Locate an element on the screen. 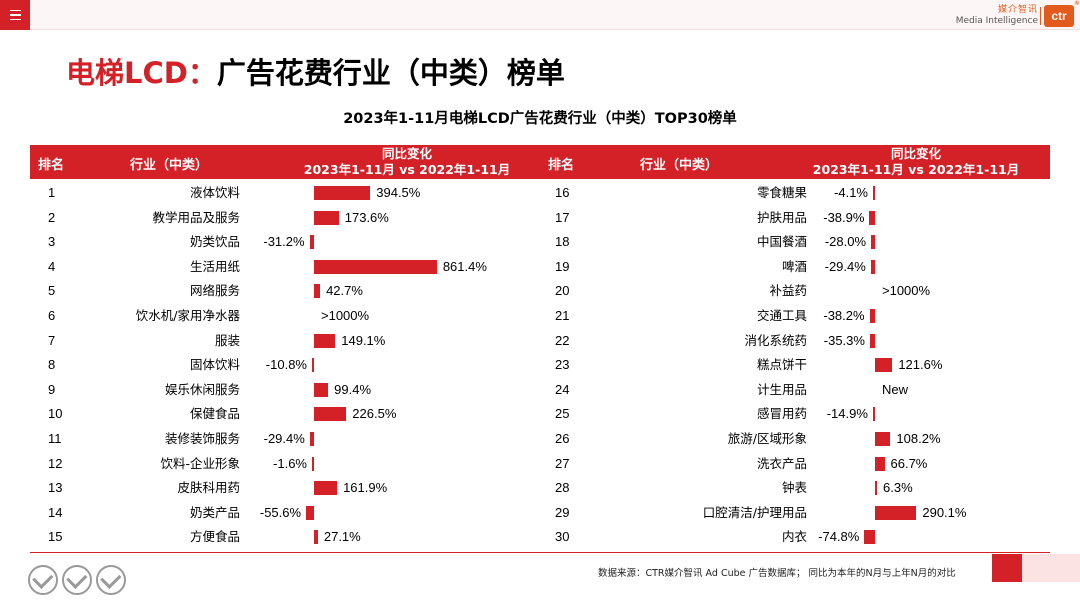 This screenshot has width=1080, height=608. page-title-rest: 广告花费行业（中类）榜单 is located at coordinates (390, 73).